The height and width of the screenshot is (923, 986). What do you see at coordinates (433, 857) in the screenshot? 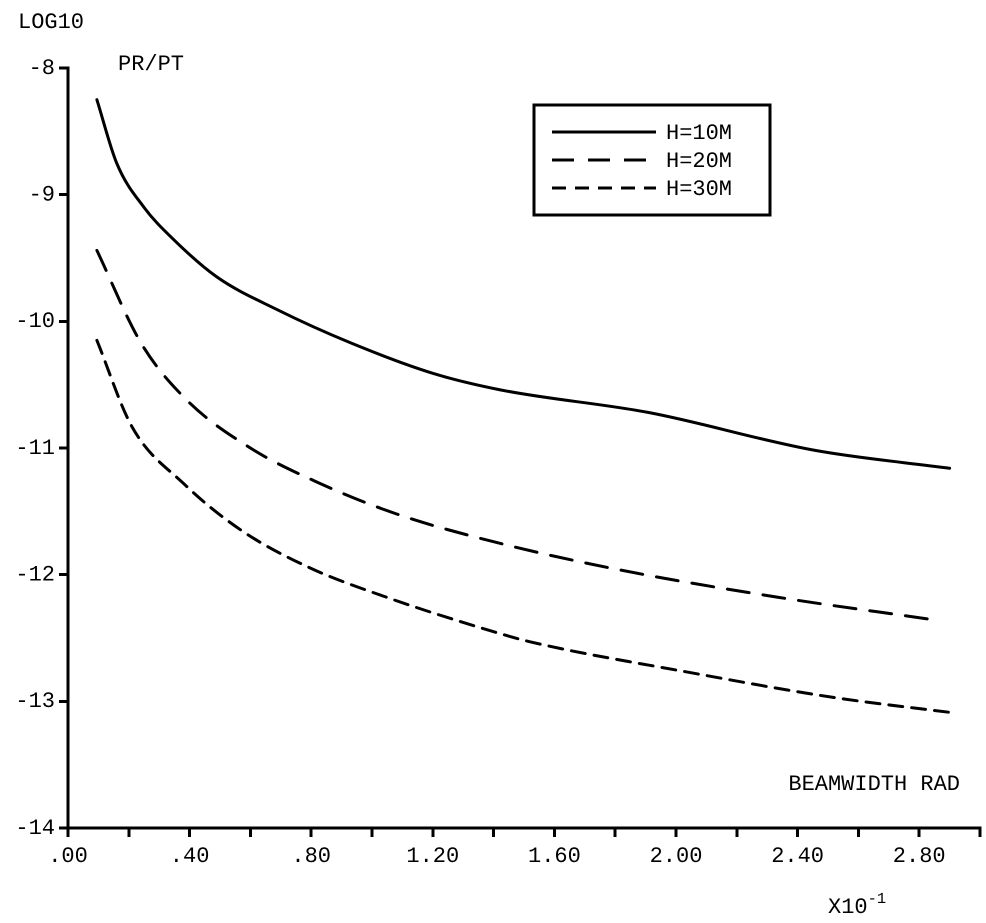
I see `x-tick-label: 1.20` at bounding box center [433, 857].